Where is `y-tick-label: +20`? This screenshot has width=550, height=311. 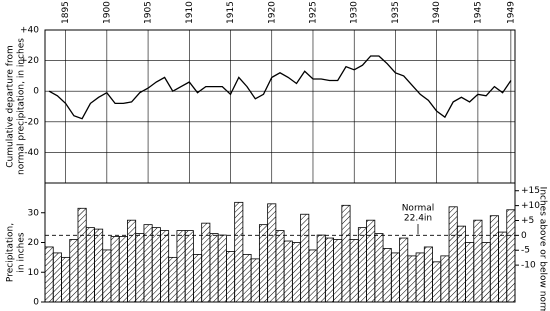 y-tick-label: +20 is located at coordinates (29, 61).